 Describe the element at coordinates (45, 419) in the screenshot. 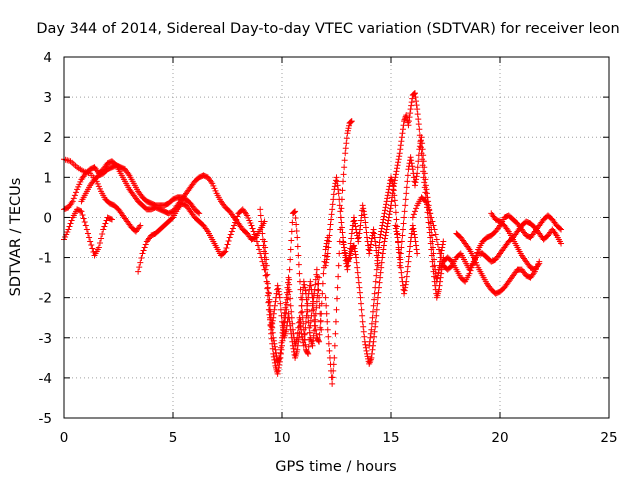

I see `y-tick-label: -5` at that location.